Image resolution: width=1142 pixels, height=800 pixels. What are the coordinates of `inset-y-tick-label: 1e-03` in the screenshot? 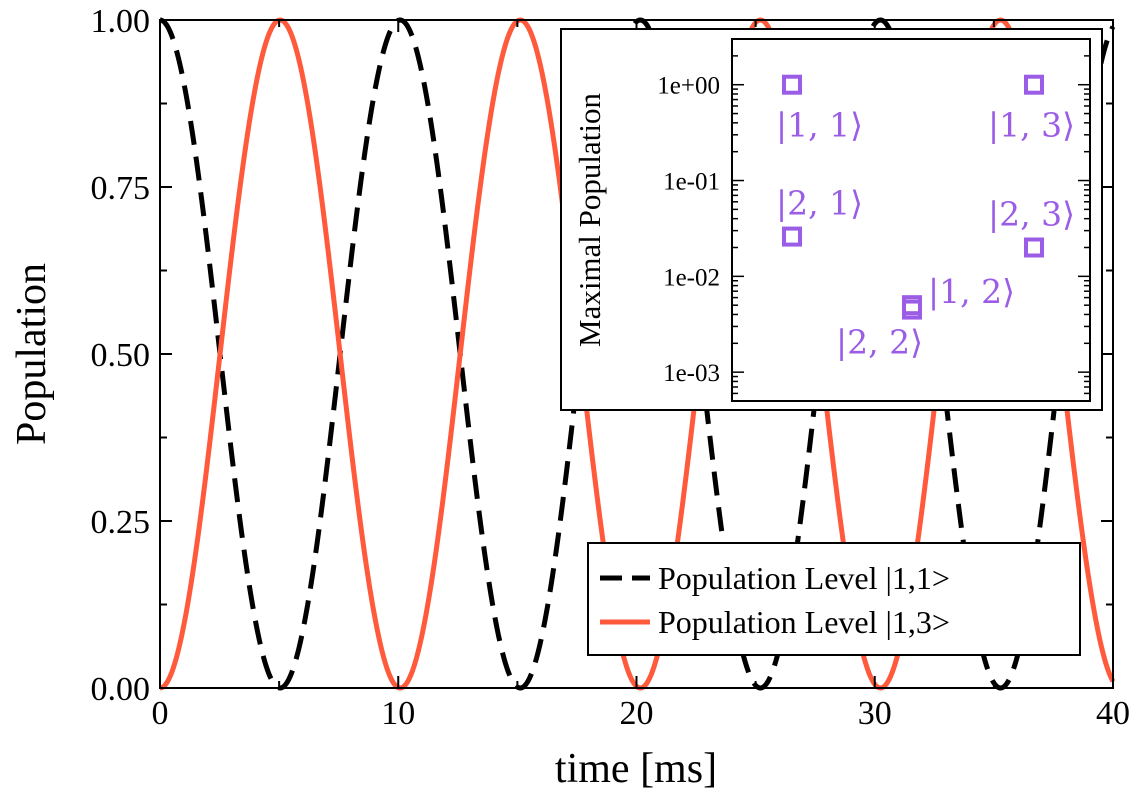 It's located at (691, 373).